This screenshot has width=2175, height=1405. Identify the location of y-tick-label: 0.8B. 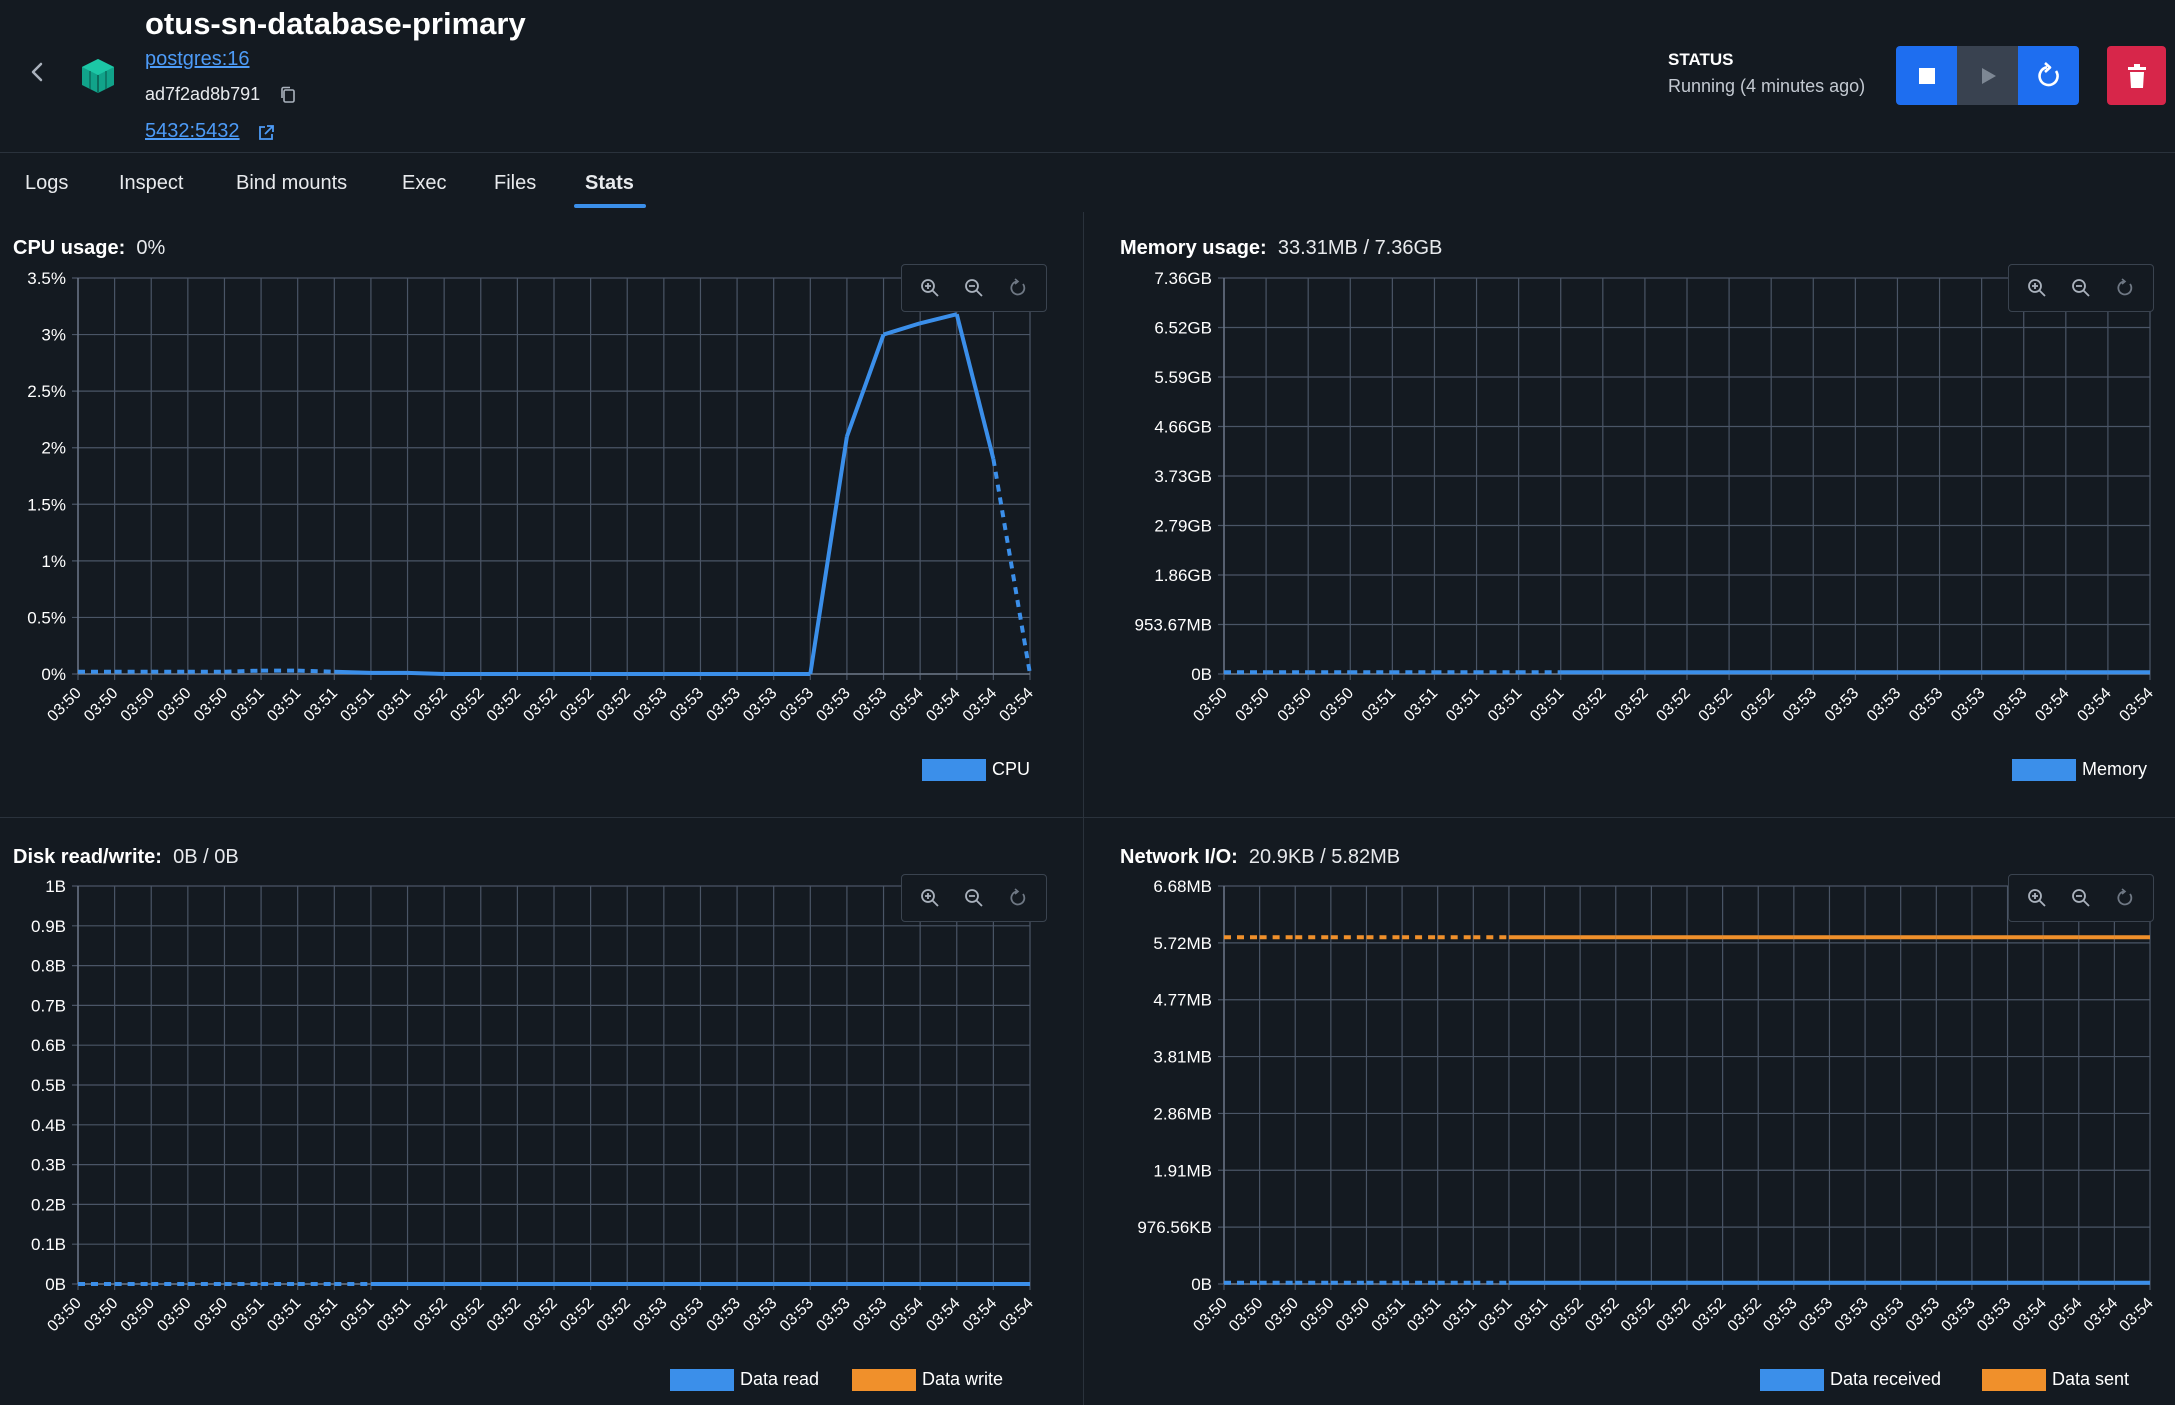
(48, 966).